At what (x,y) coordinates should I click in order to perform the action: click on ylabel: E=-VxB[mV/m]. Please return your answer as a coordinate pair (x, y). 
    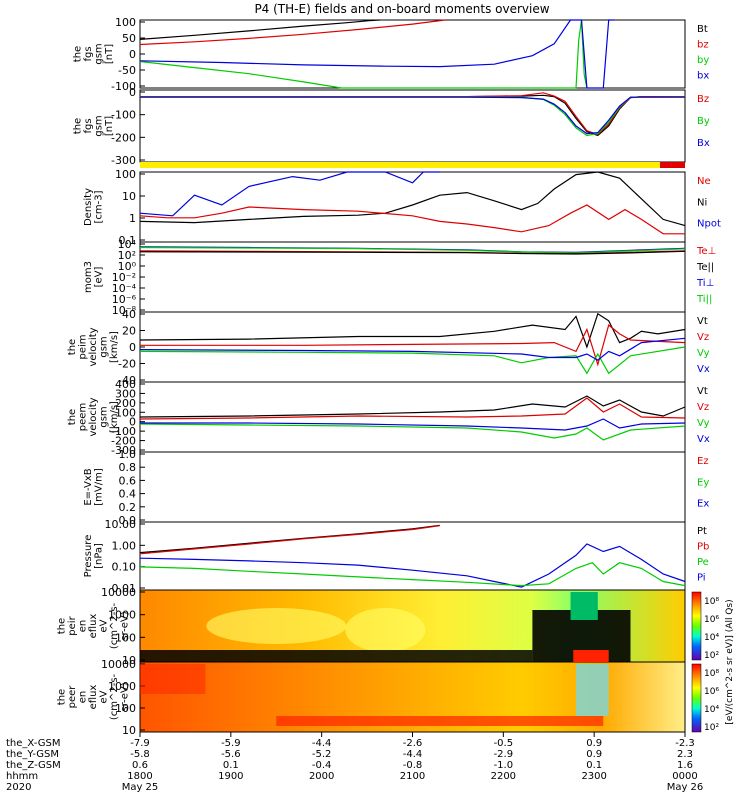
    Looking at the image, I should click on (94, 487).